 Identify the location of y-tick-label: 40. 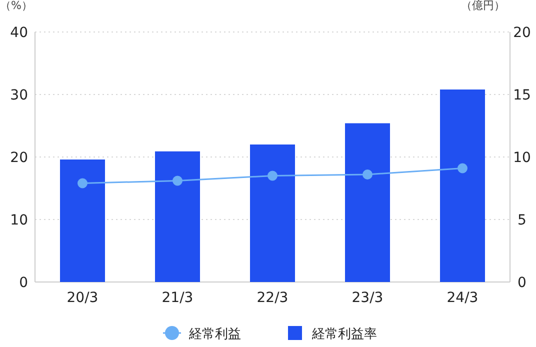
(19, 33).